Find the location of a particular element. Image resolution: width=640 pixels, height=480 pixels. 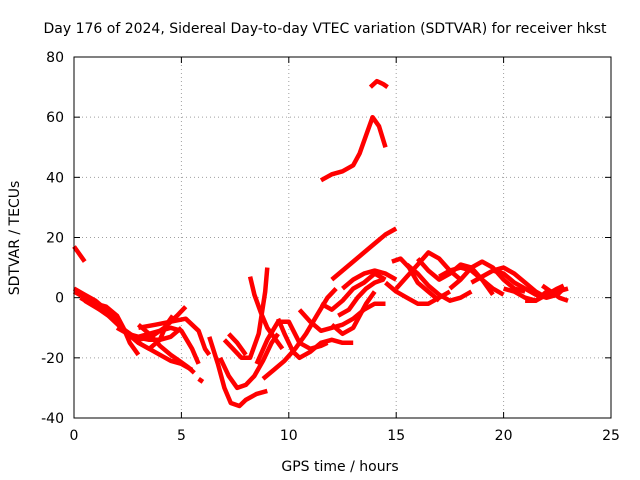

series-line-prn-m is located at coordinates (246, 314).